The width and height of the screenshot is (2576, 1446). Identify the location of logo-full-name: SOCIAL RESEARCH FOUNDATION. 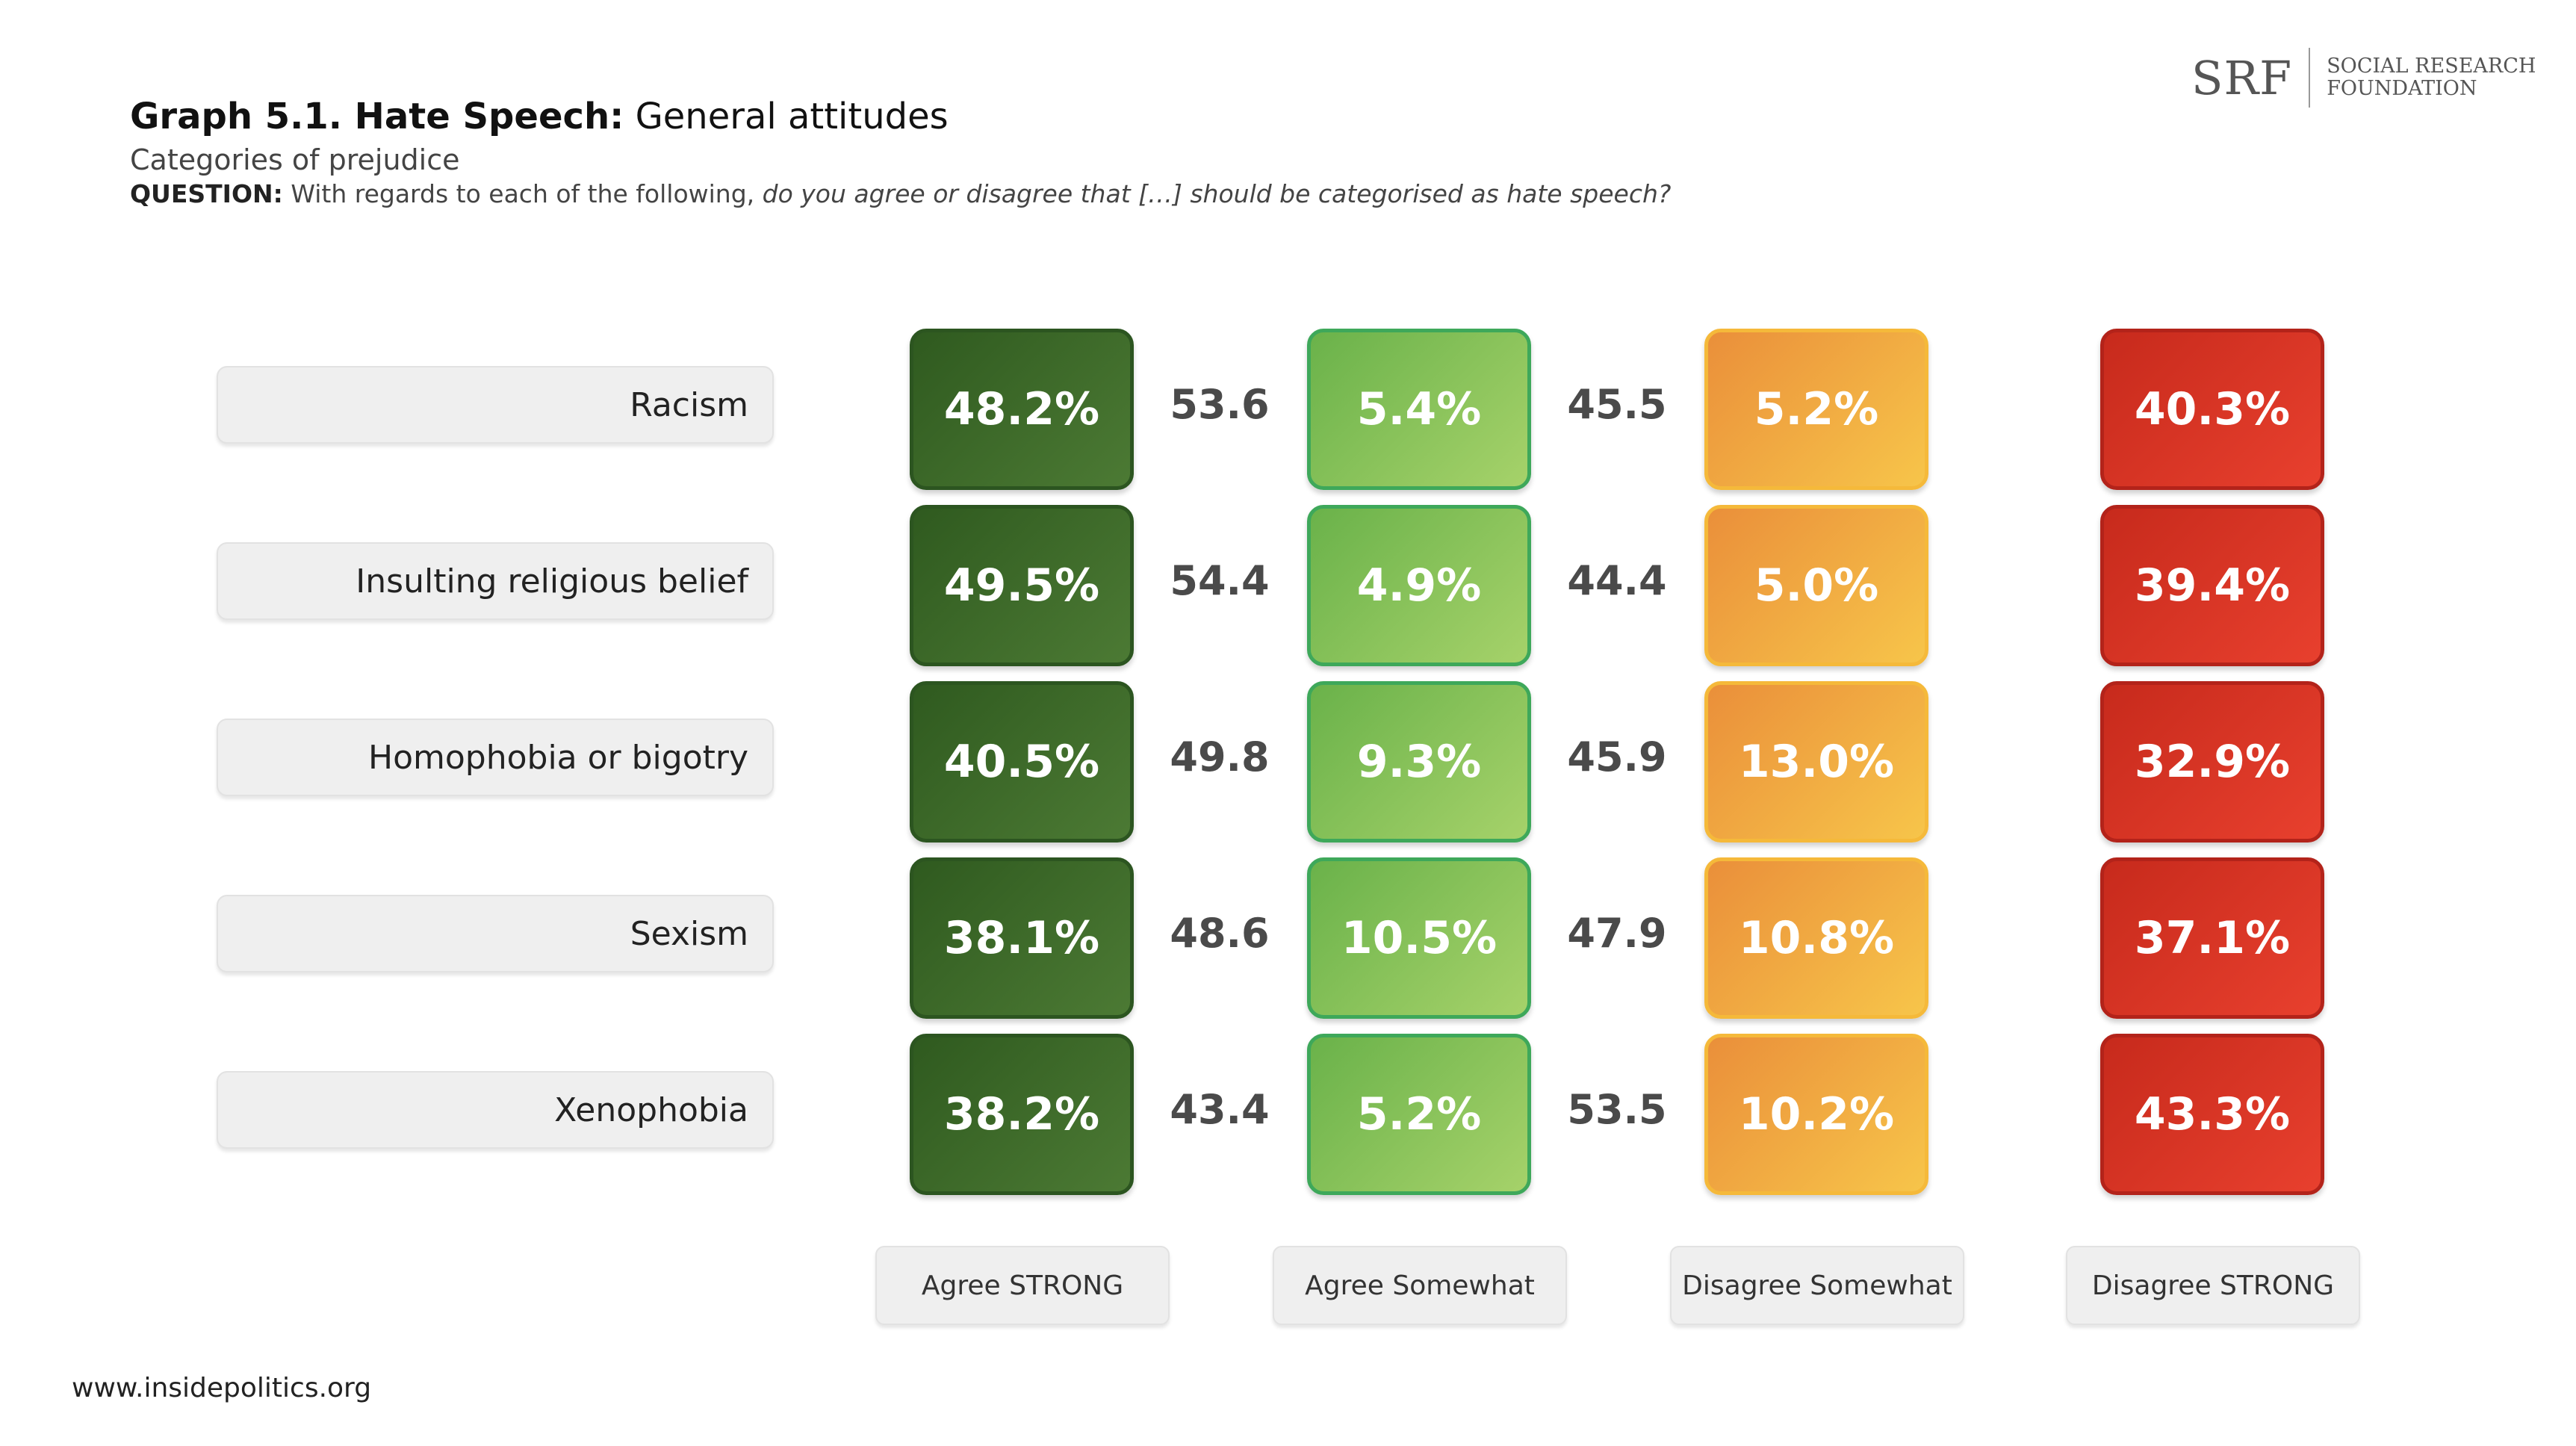
(2432, 77).